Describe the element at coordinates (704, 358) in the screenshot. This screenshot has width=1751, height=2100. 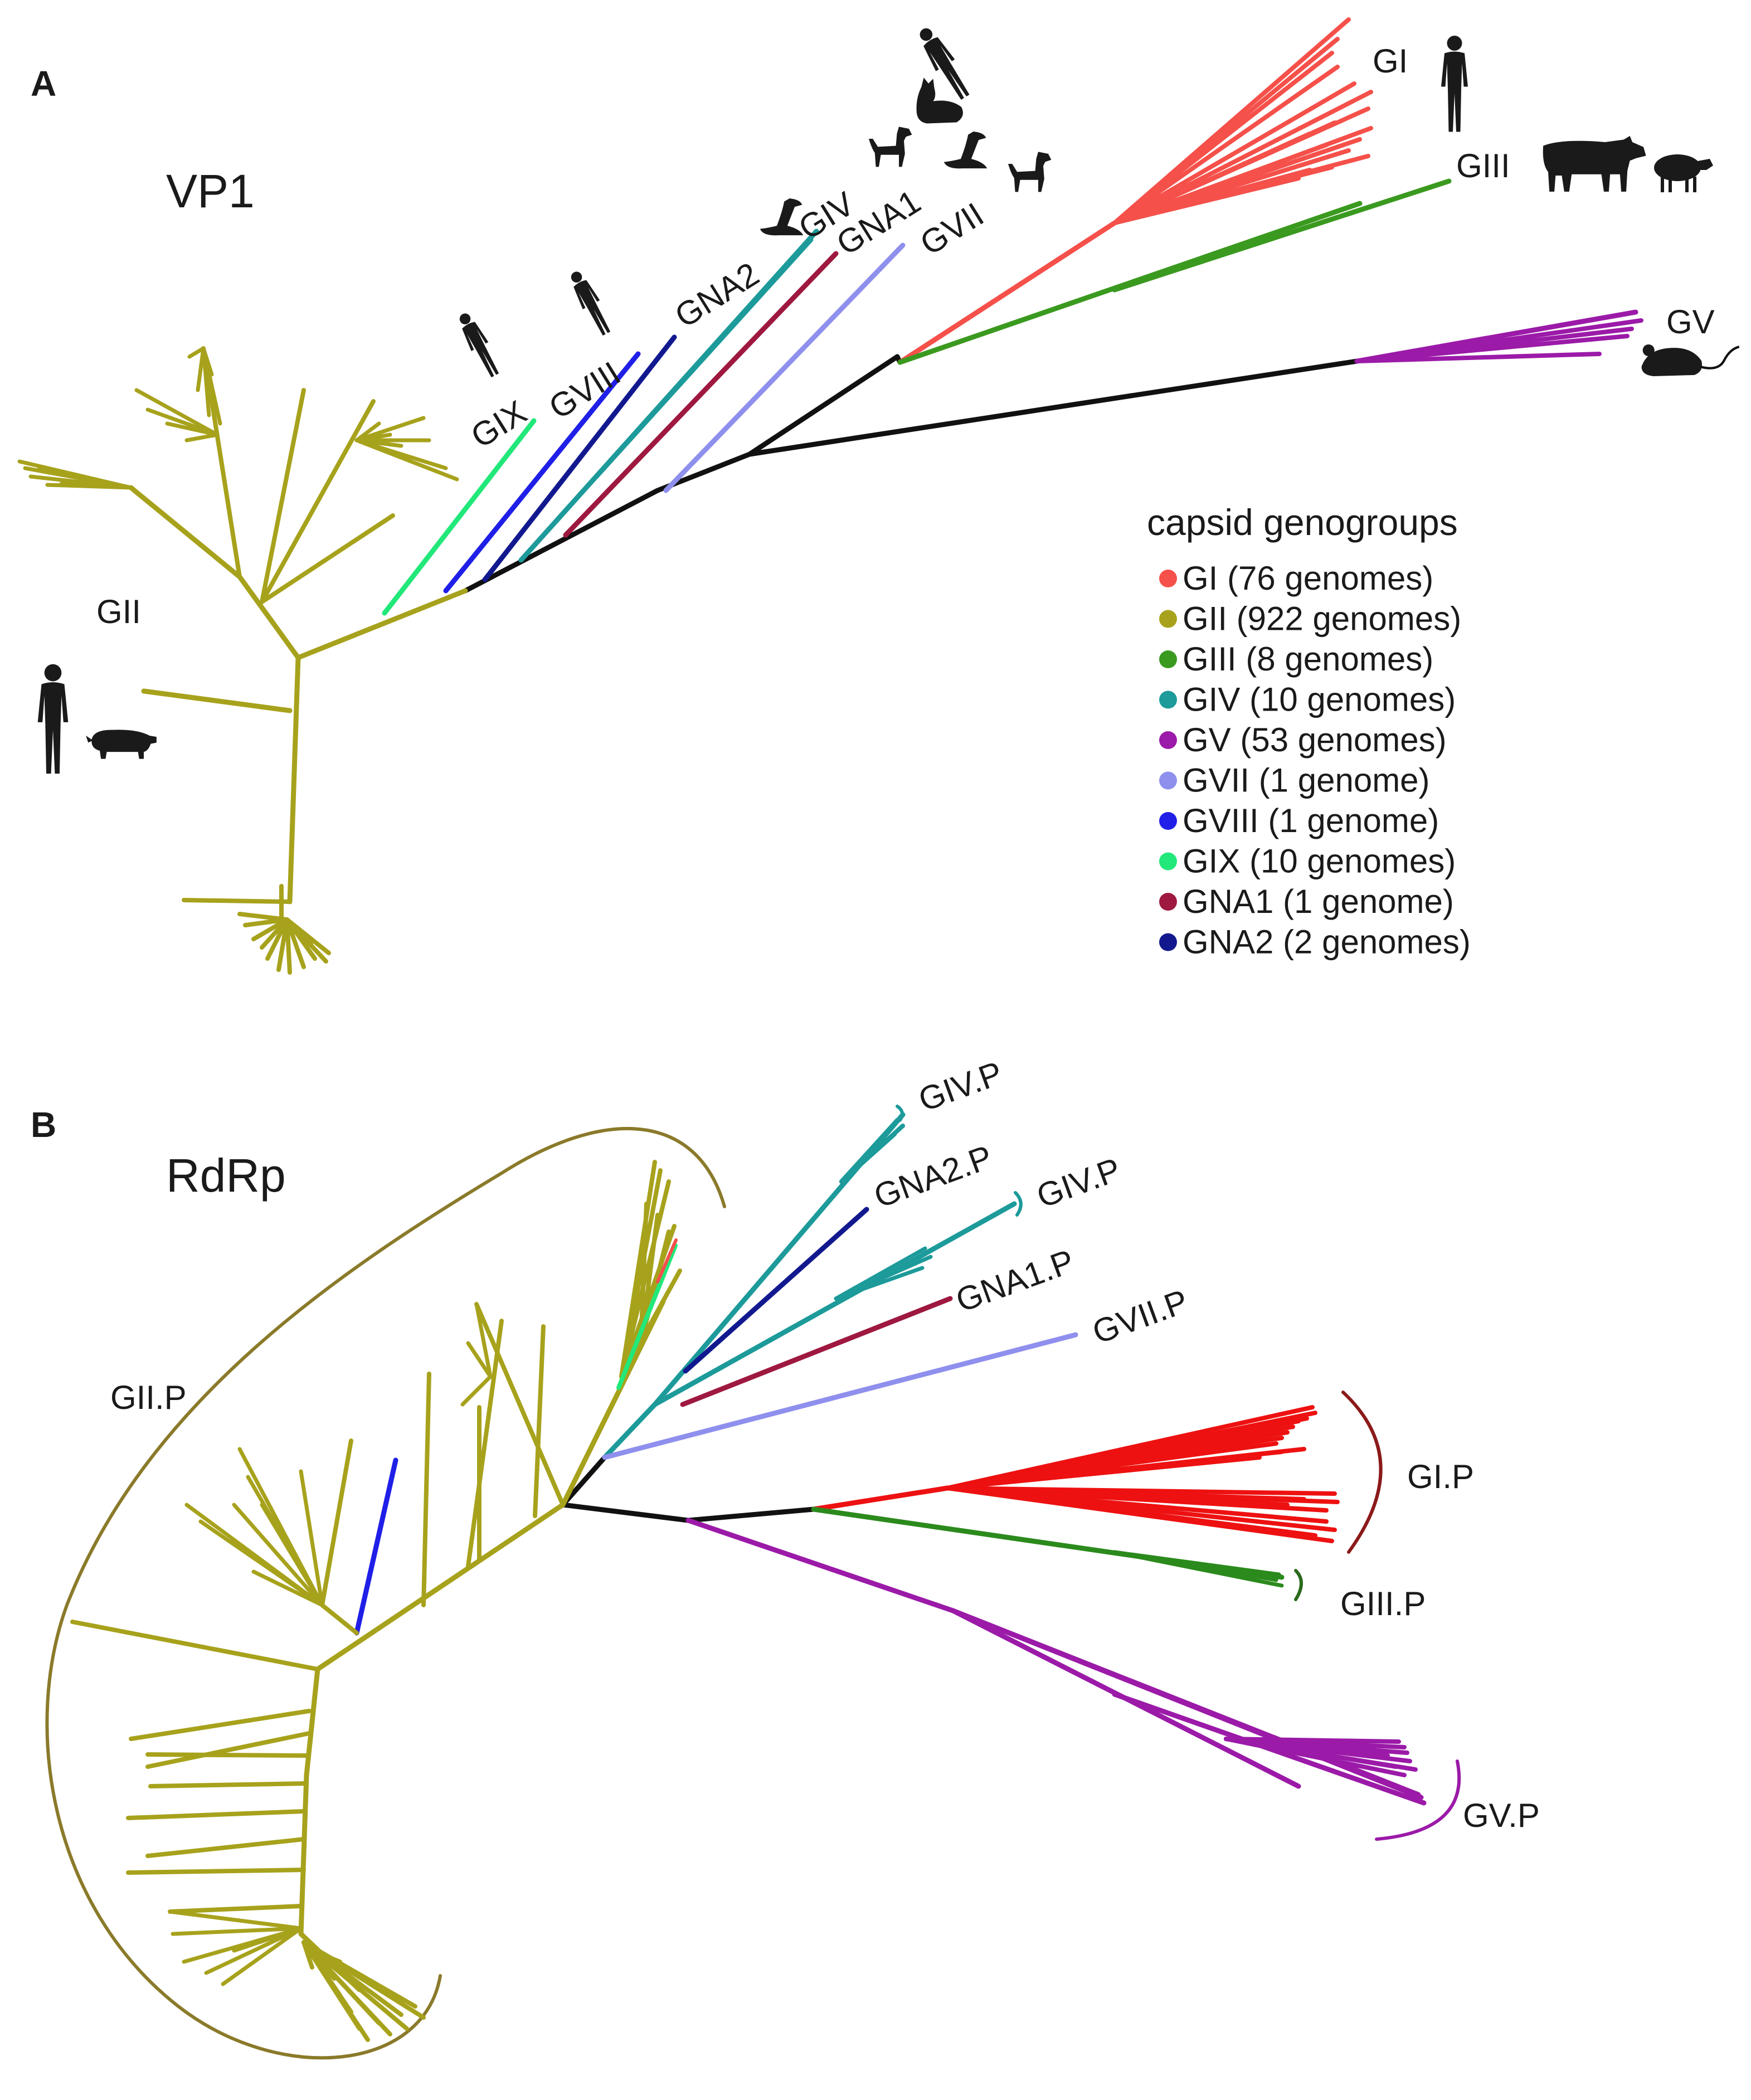
I see `branch-giv` at that location.